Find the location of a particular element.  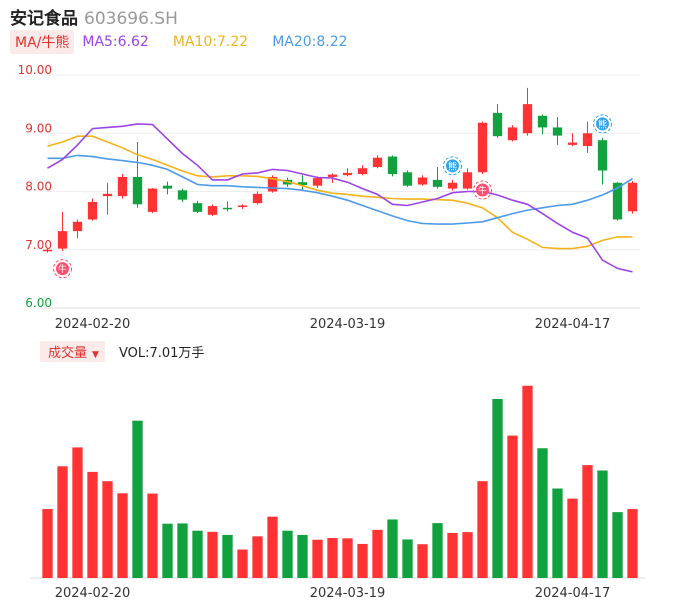

volume-value: VOL:7.01万手 is located at coordinates (161, 353).